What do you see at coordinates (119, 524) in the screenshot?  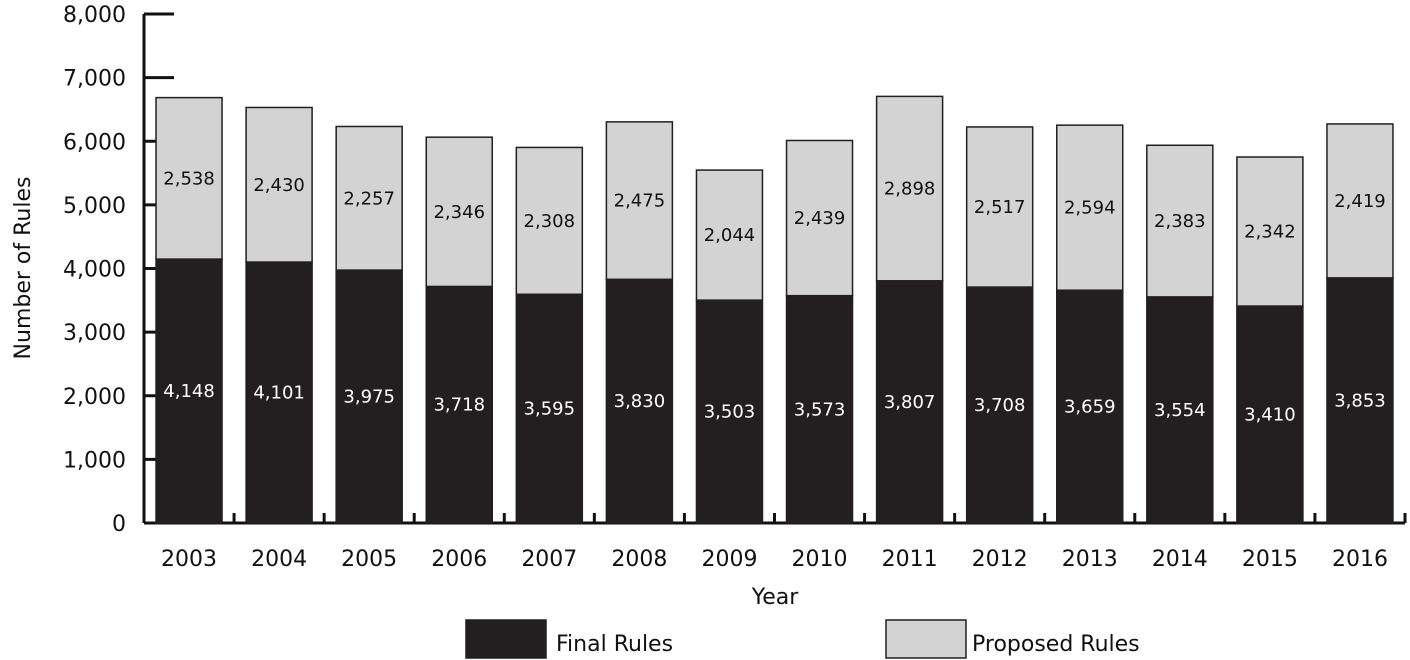 I see `y-tick-label: 0` at bounding box center [119, 524].